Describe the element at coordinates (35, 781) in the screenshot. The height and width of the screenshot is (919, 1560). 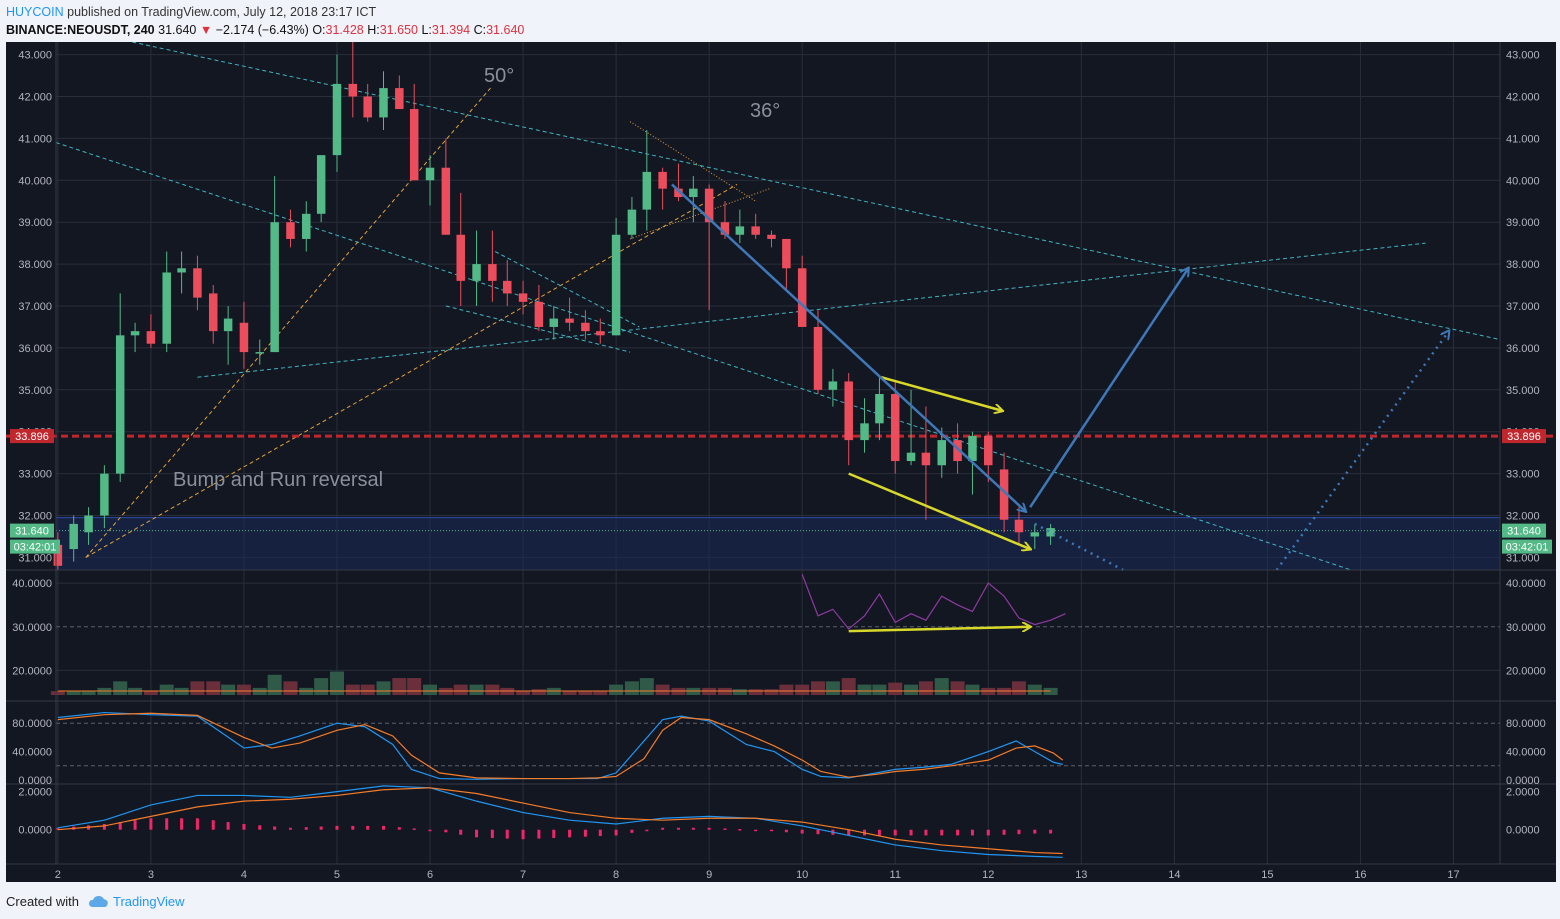
I see `stoch-tick-left: 0.0000` at that location.